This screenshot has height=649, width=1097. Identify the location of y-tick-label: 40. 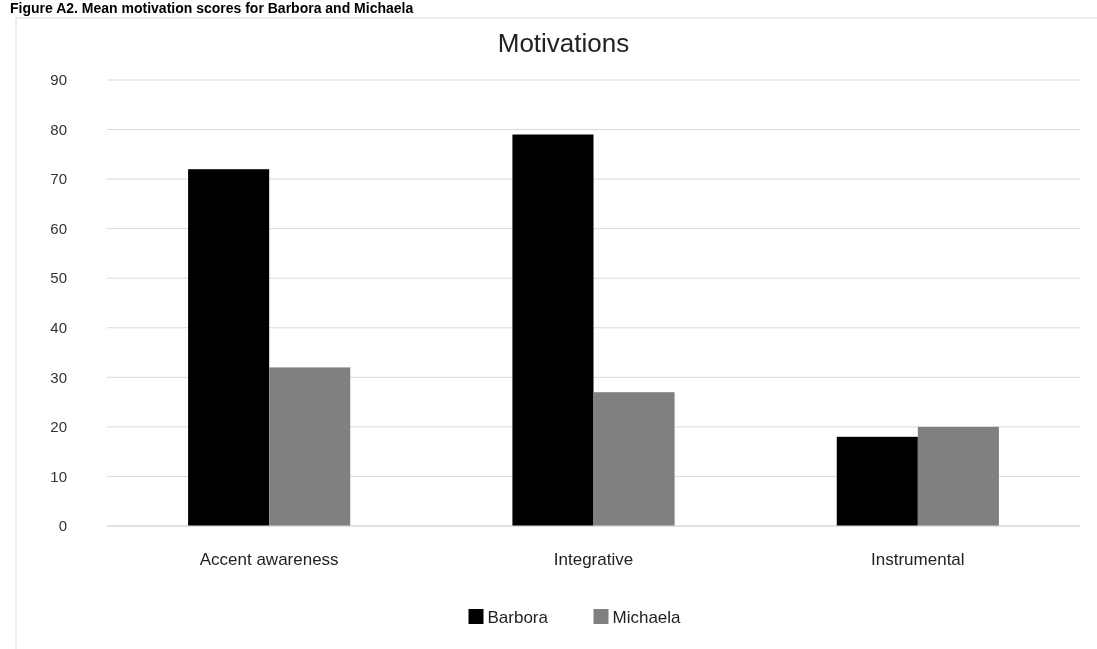
(58, 328).